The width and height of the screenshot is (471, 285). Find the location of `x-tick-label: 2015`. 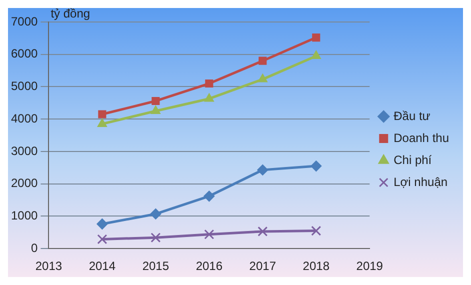

x-tick-label: 2015 is located at coordinates (156, 266).